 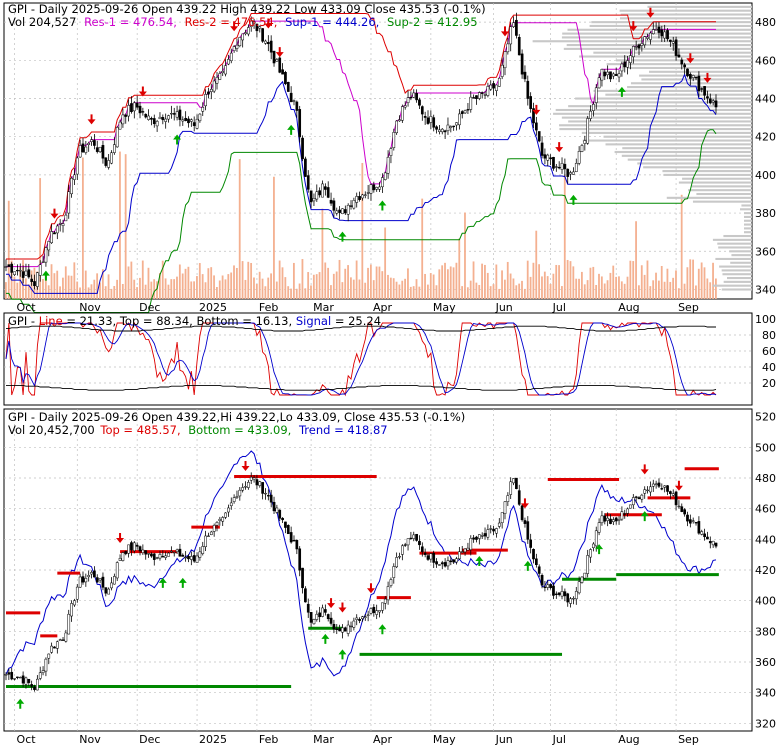 What do you see at coordinates (42, 22) in the screenshot?
I see `vol-label: Vol 204,527` at bounding box center [42, 22].